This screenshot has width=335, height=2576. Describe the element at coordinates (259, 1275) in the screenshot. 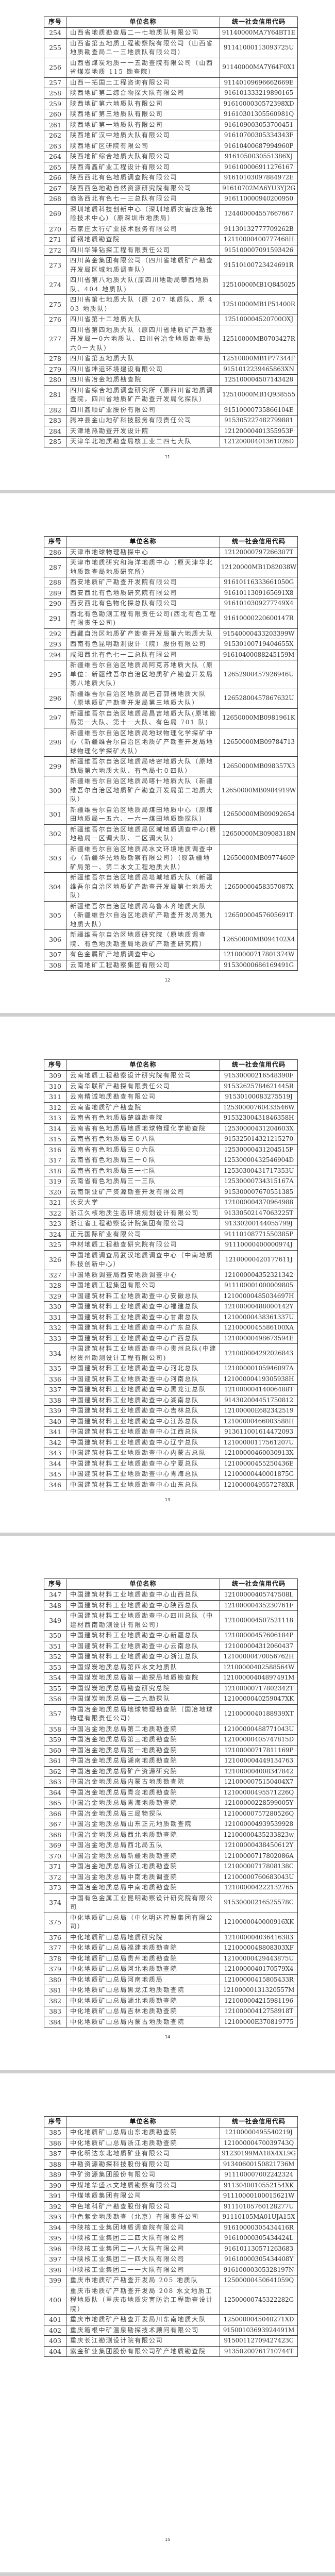

I see `row-credit-code-cell: 121000004352321342` at that location.